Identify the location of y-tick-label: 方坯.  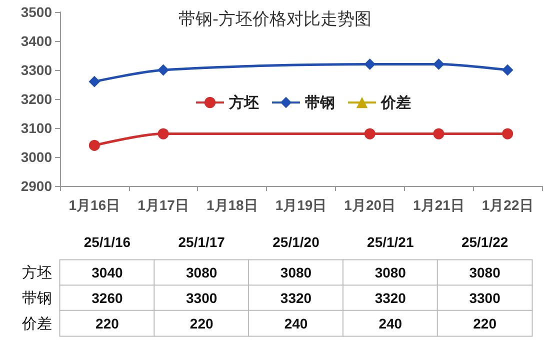
(37, 273).